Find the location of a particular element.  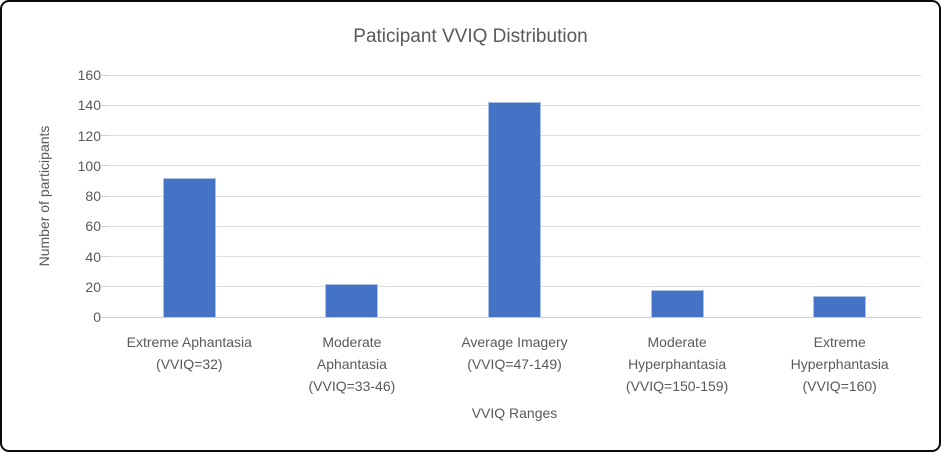

y-axis-tick-label: 140 is located at coordinates (89, 105).